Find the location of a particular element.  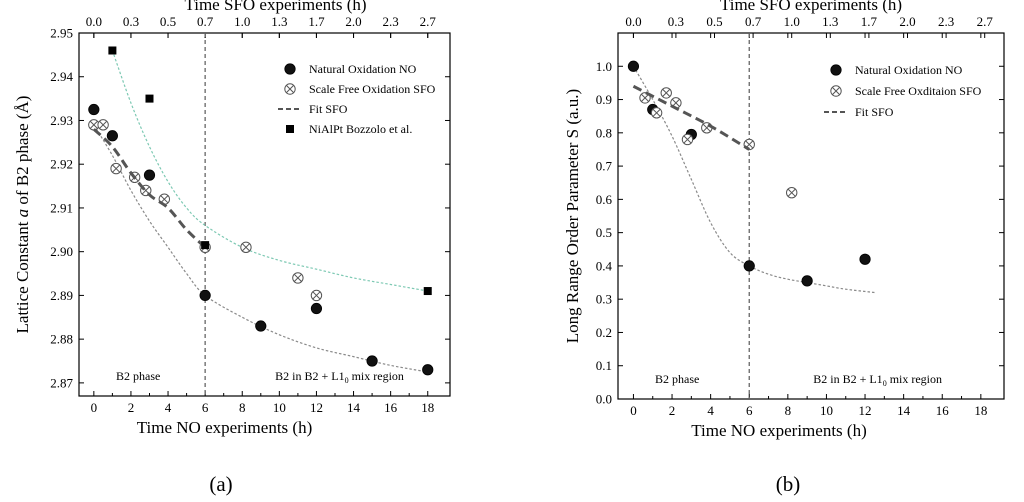

panel-a-top-tick-label: 1.7 is located at coordinates (316, 21).